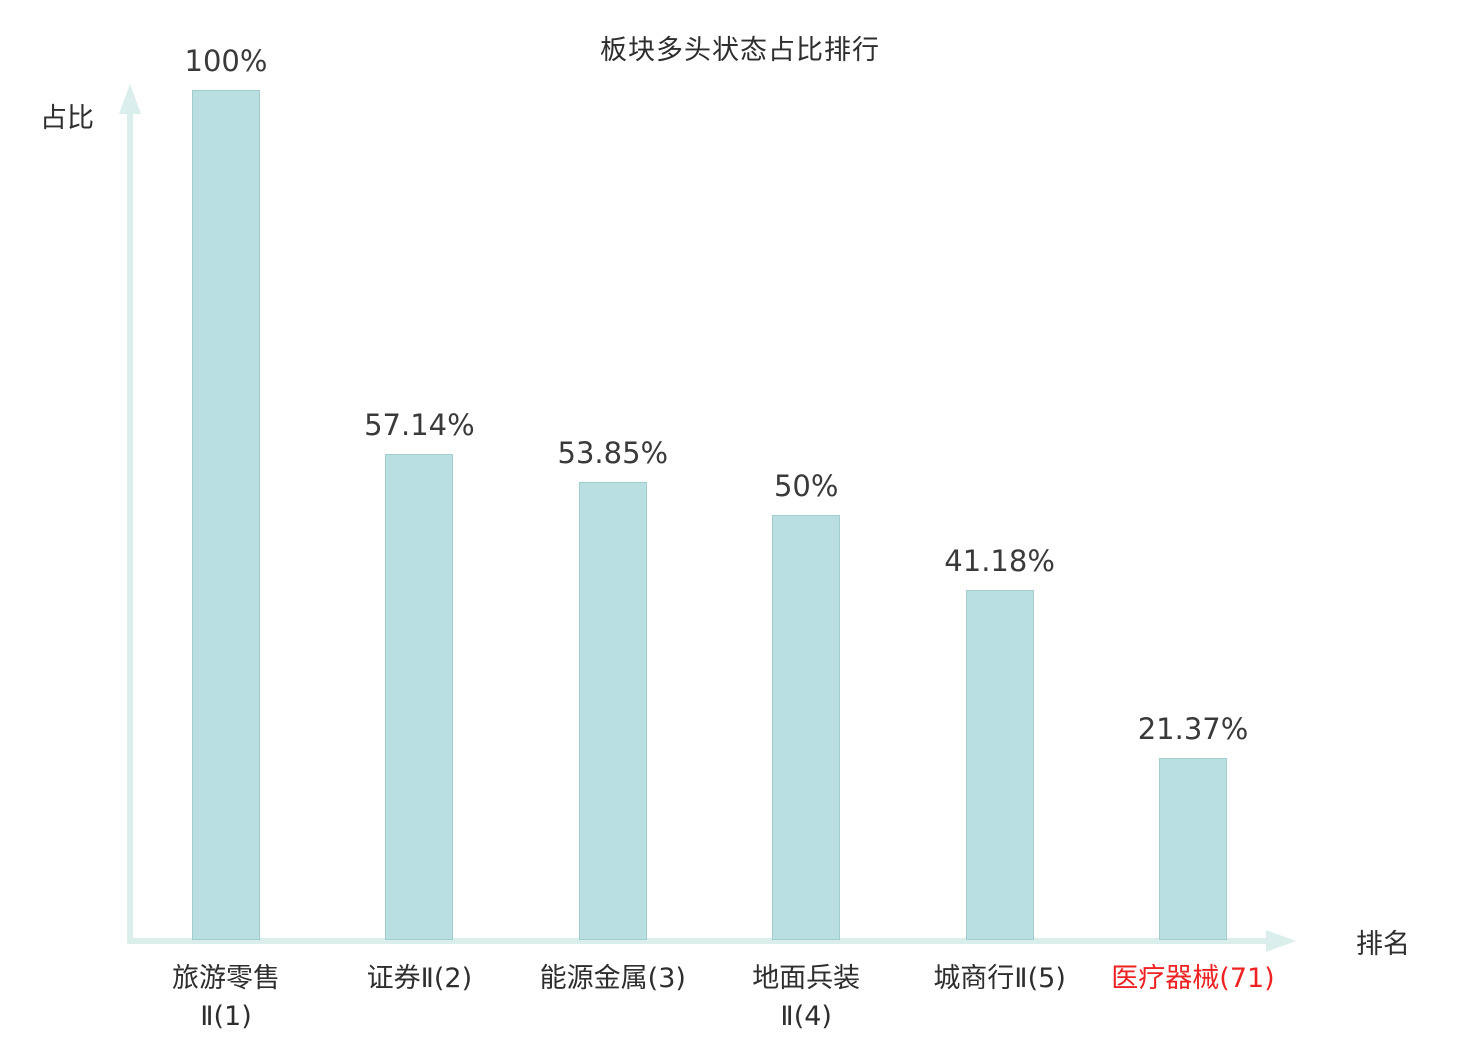 This screenshot has height=1040, width=1480. What do you see at coordinates (226, 61) in the screenshot?
I see `bar-value-label: 100%` at bounding box center [226, 61].